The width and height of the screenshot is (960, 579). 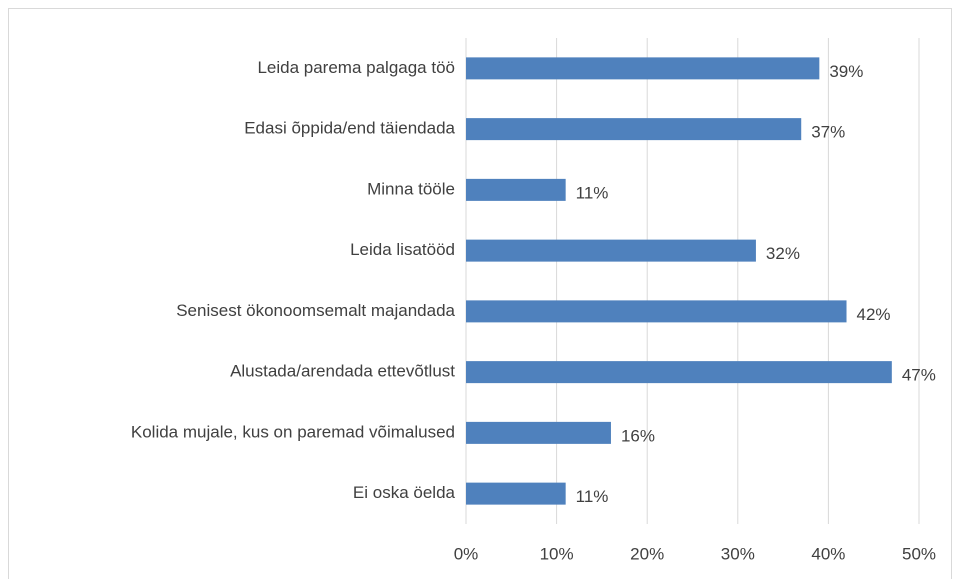 What do you see at coordinates (315, 310) in the screenshot?
I see `category-label: Senisest ökonoomsemalt majandada` at bounding box center [315, 310].